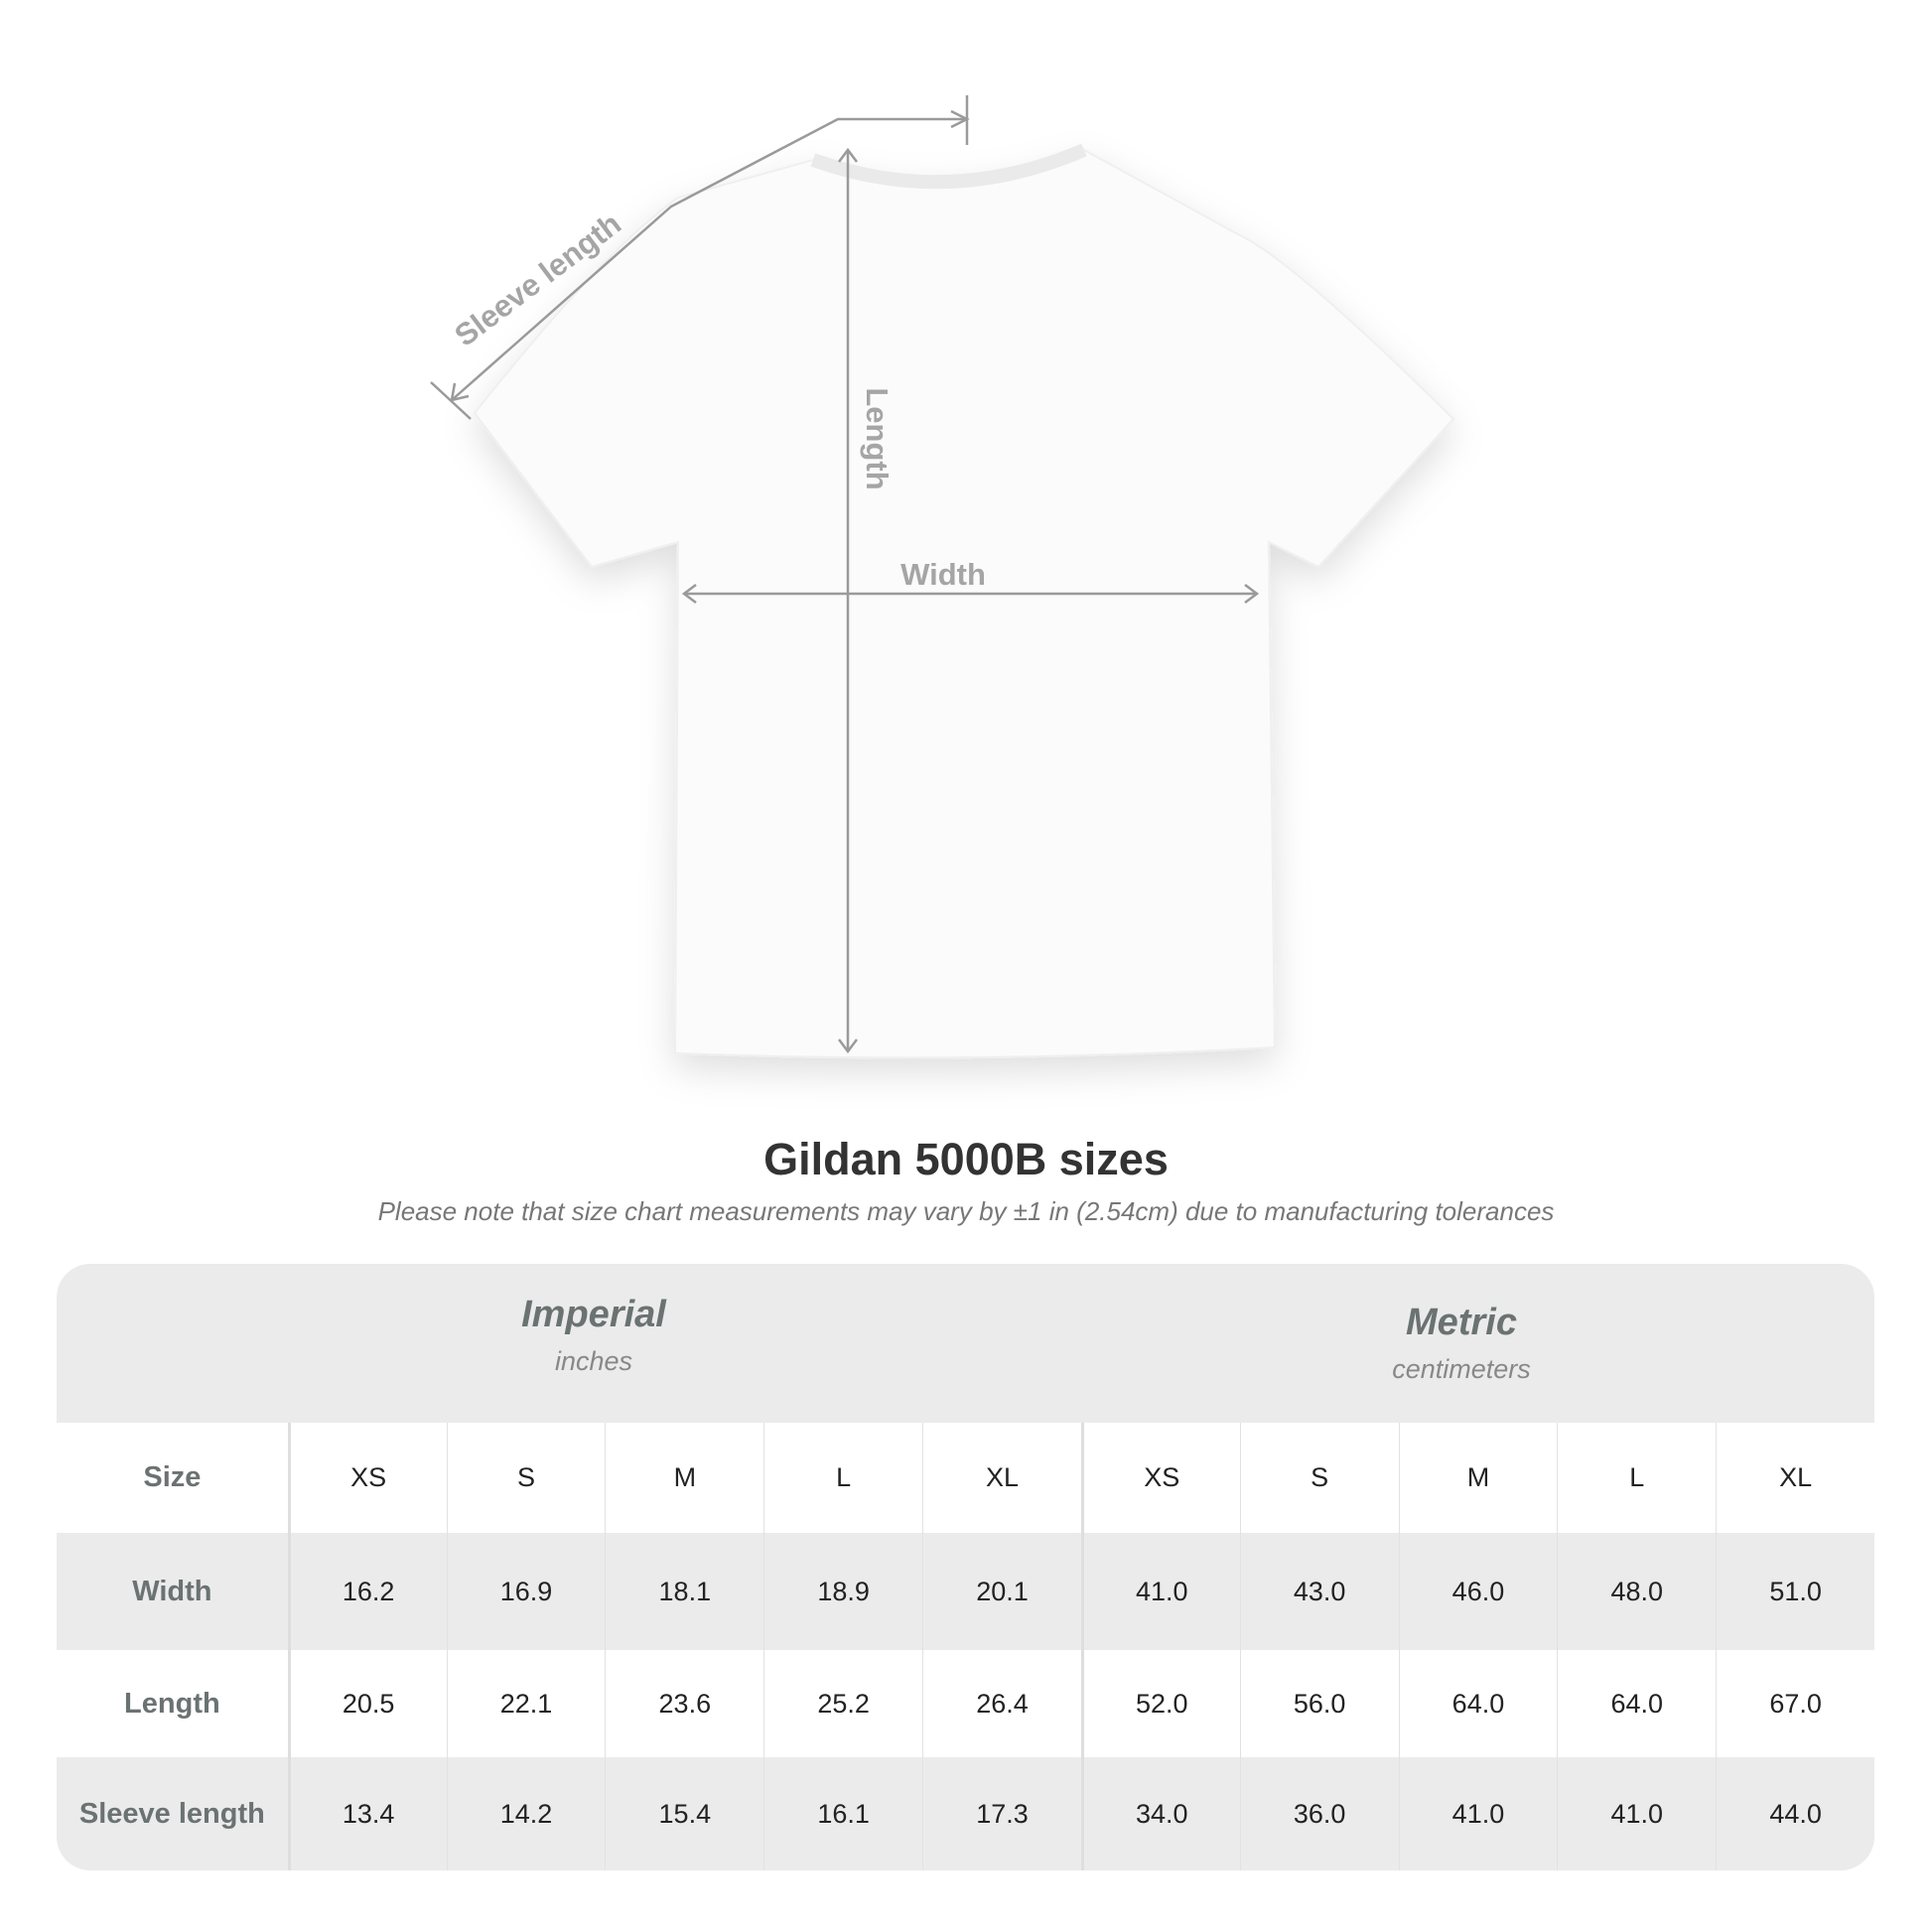 Image resolution: width=1932 pixels, height=1932 pixels. Describe the element at coordinates (526, 1592) in the screenshot. I see `table-cell: 16.9` at that location.